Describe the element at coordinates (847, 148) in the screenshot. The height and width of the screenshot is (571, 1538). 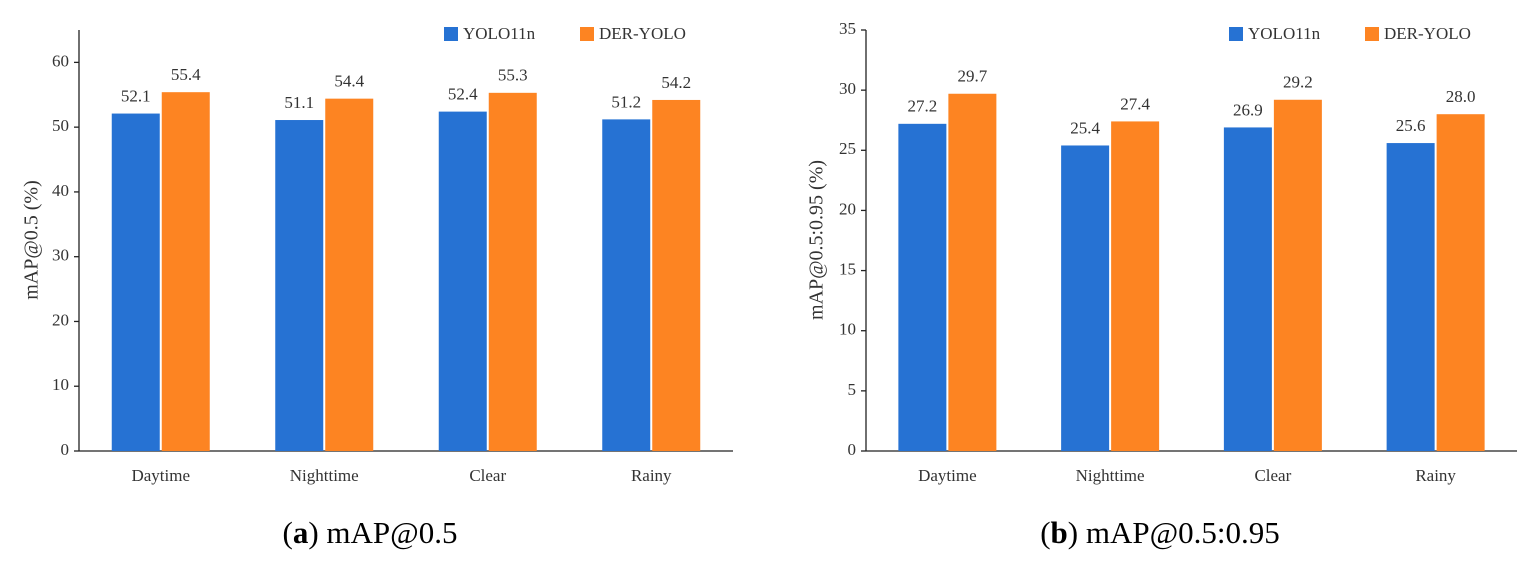
I see `y-tick-label: 25` at that location.